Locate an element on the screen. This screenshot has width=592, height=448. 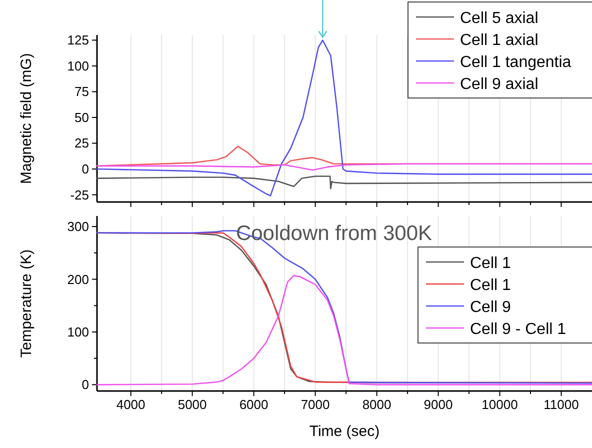
x-tick-label: 7000 is located at coordinates (315, 404).